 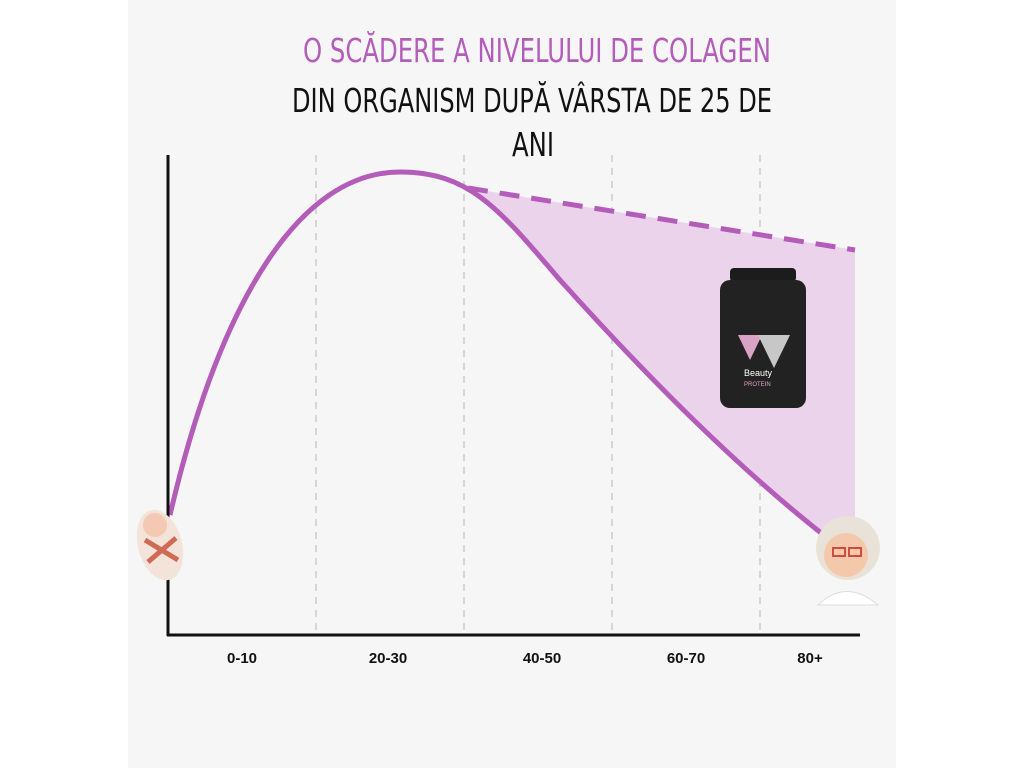 I want to click on categories: 0-10 20-30 40-50 60-70 80+, so click(x=525, y=658).